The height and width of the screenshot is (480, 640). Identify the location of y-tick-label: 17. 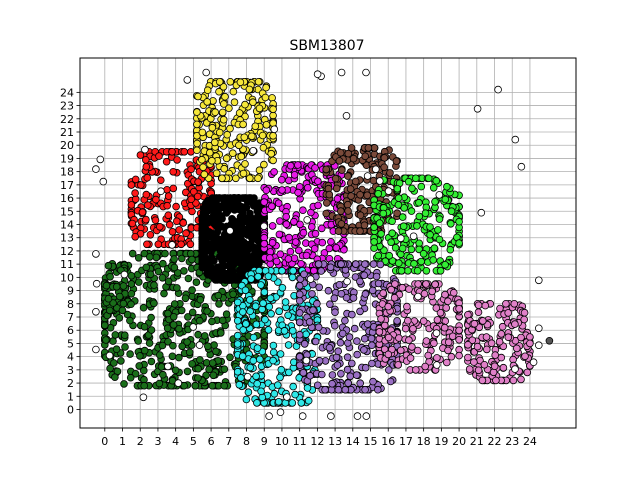
(67, 185).